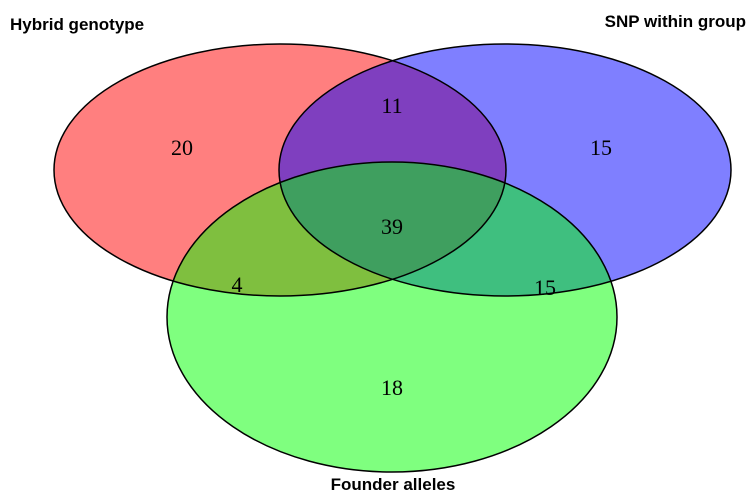 This screenshot has height=495, width=750. What do you see at coordinates (393, 484) in the screenshot?
I see `set-label: Founder alleles` at bounding box center [393, 484].